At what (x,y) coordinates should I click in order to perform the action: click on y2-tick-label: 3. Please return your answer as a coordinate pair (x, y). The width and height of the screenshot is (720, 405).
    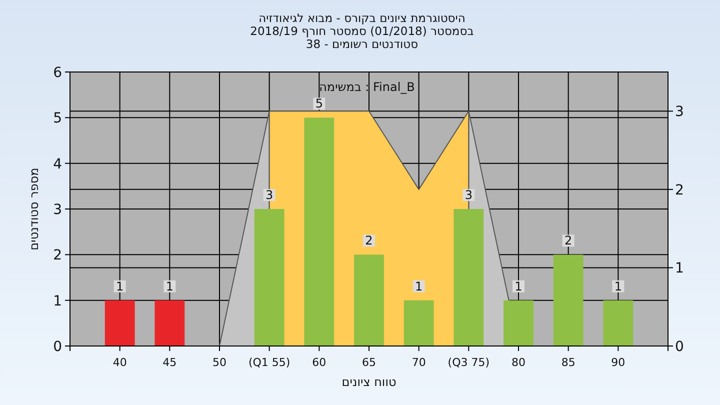
    Looking at the image, I should click on (679, 112).